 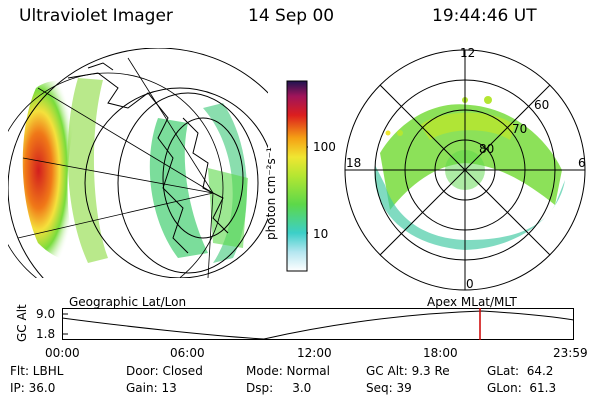 What do you see at coordinates (487, 149) in the screenshot?
I see `mlat-label-80: 80` at bounding box center [487, 149].